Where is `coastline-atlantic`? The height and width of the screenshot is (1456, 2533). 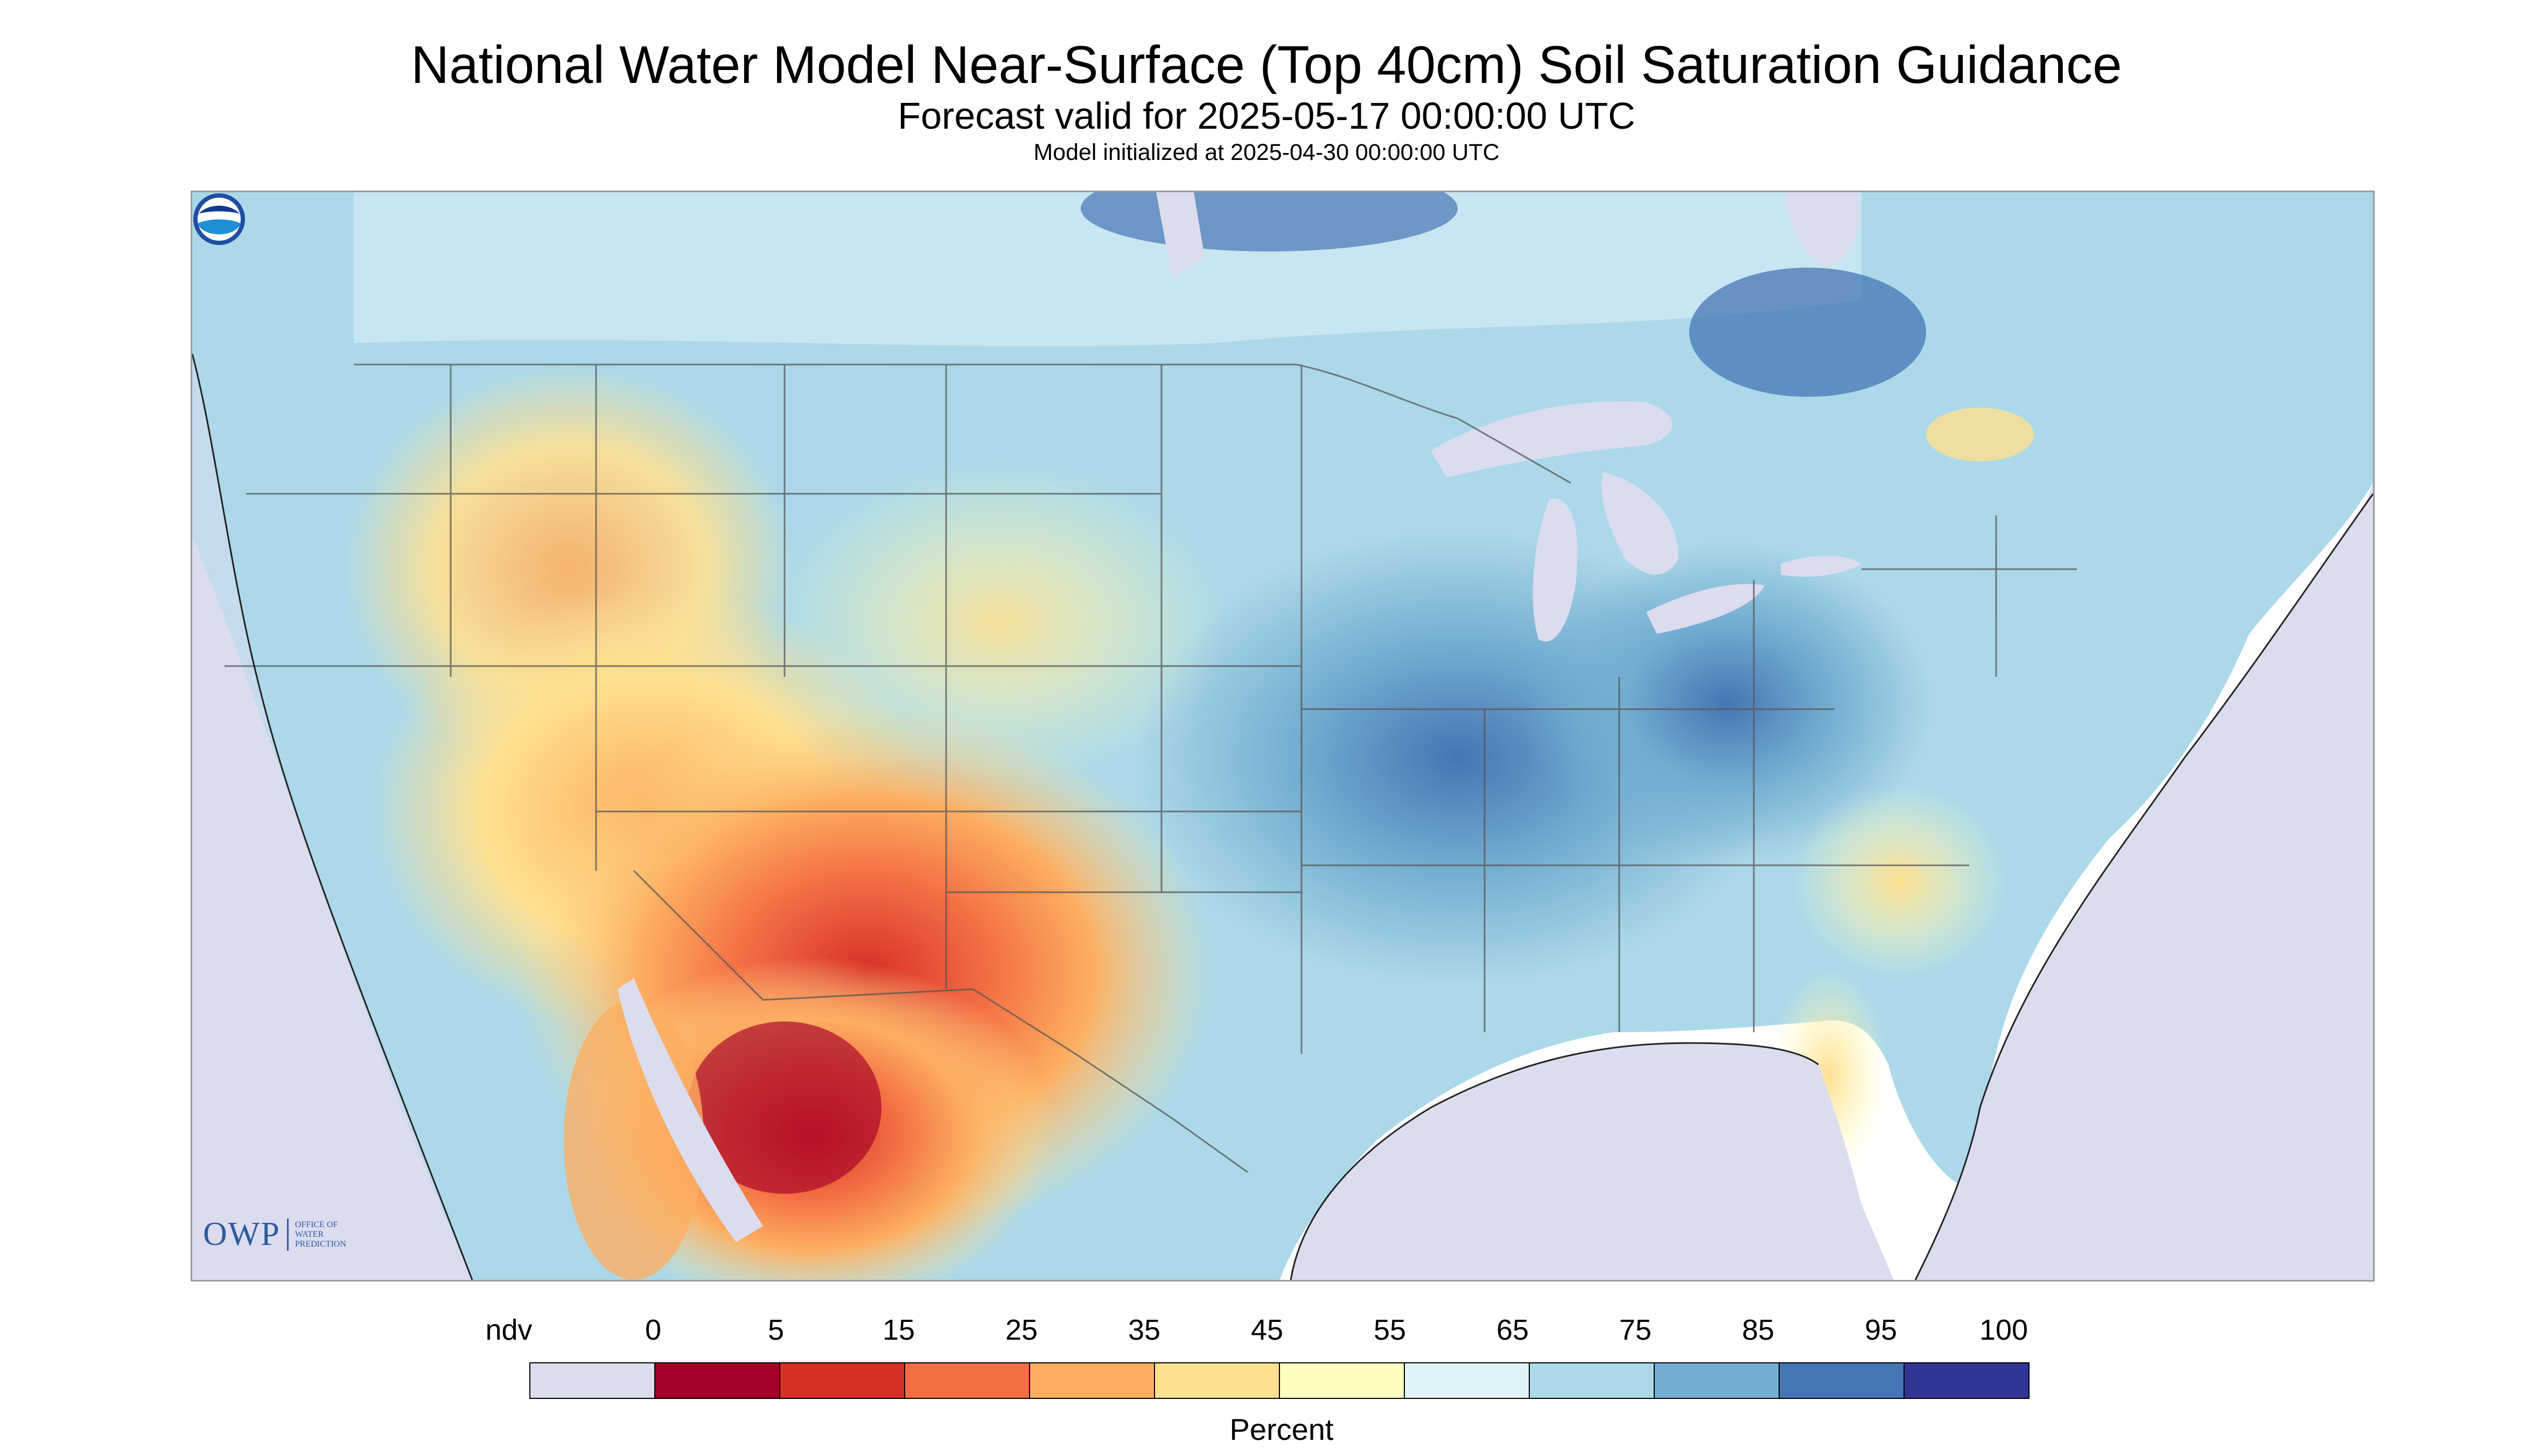
coastline-atlantic is located at coordinates (2143, 886).